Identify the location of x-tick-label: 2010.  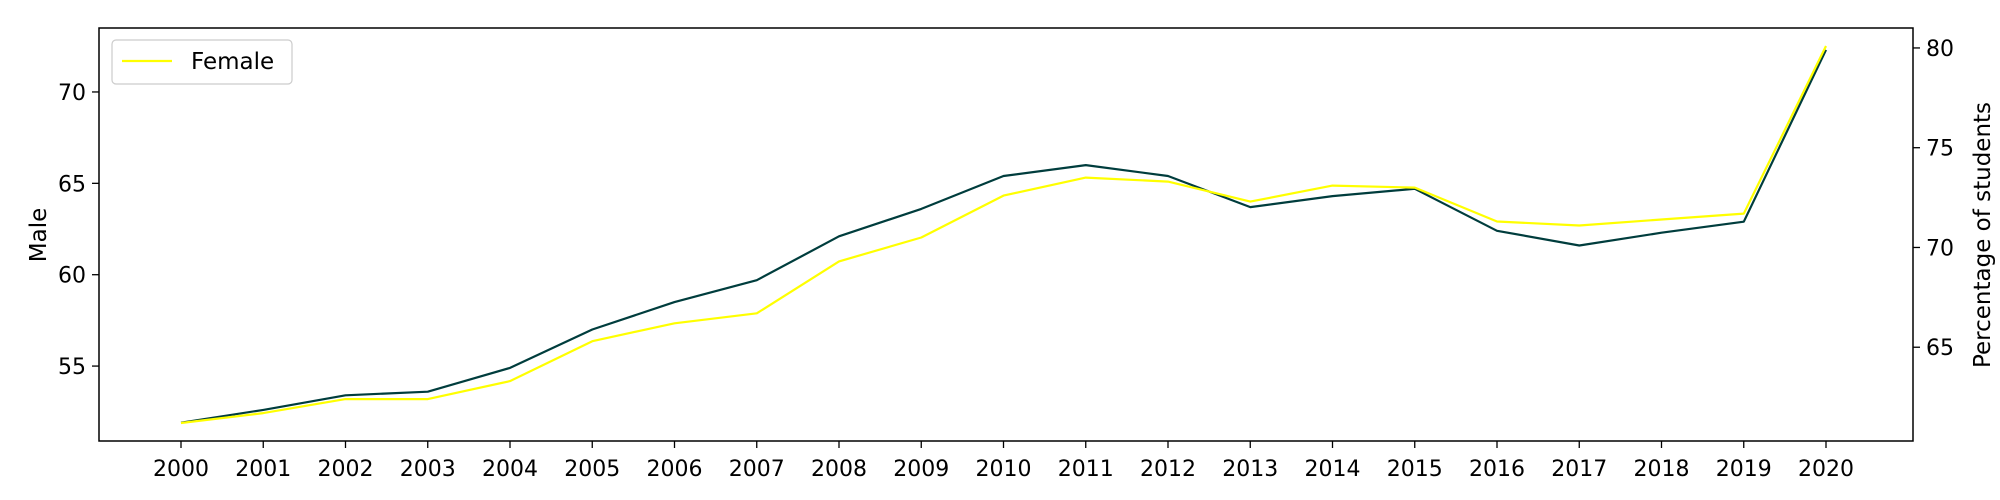
(1004, 469).